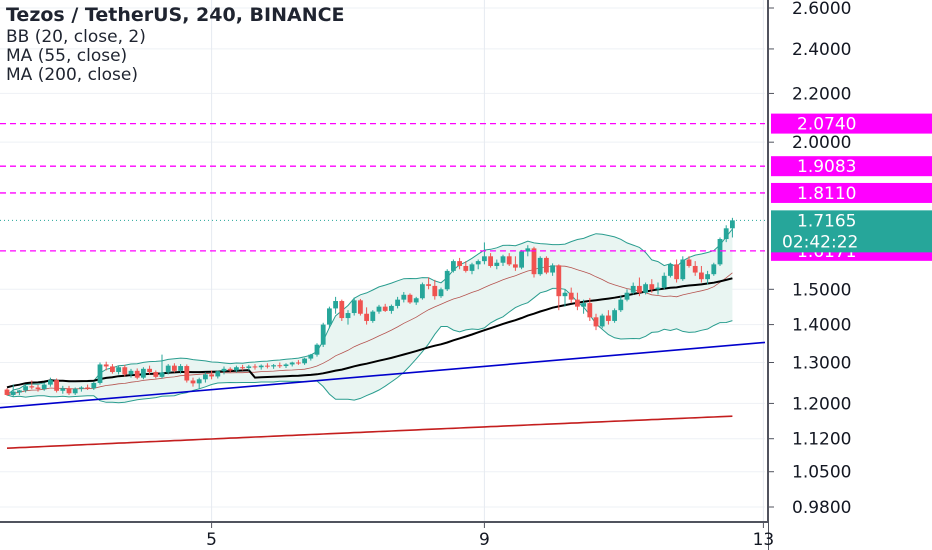 This screenshot has width=932, height=550. What do you see at coordinates (764, 540) in the screenshot?
I see `time-tick-label: 13` at bounding box center [764, 540].